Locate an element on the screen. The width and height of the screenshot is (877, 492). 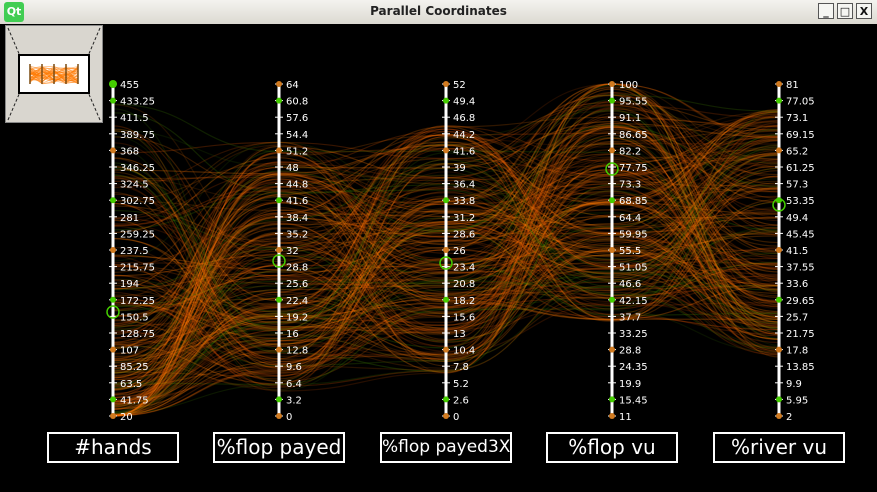
tick-label: 259.25 is located at coordinates (137, 234).